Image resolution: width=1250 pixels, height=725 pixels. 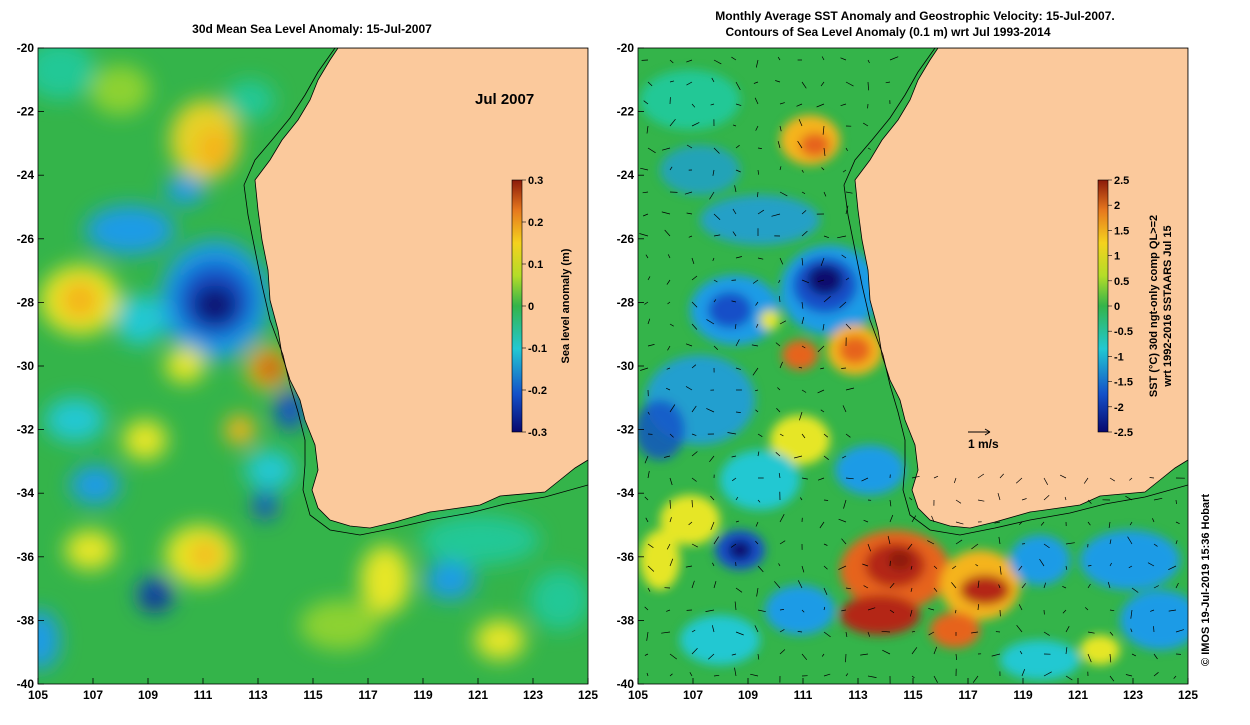 What do you see at coordinates (1123, 433) in the screenshot?
I see `right-colorbar-tick-label: -2.5` at bounding box center [1123, 433].